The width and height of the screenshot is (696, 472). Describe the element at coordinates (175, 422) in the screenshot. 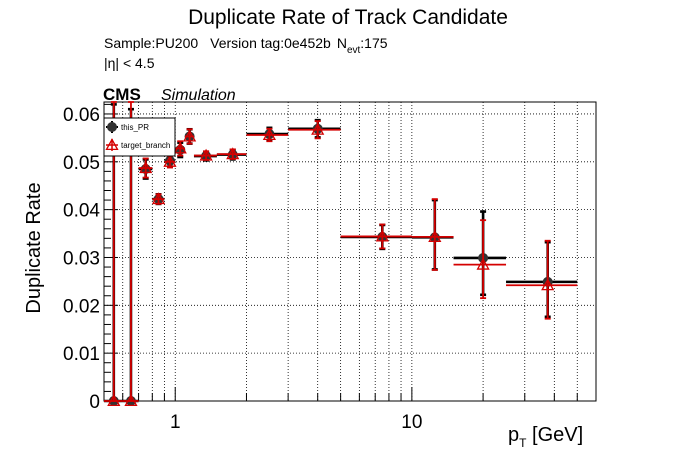

I see `x-tick-label: 1` at that location.